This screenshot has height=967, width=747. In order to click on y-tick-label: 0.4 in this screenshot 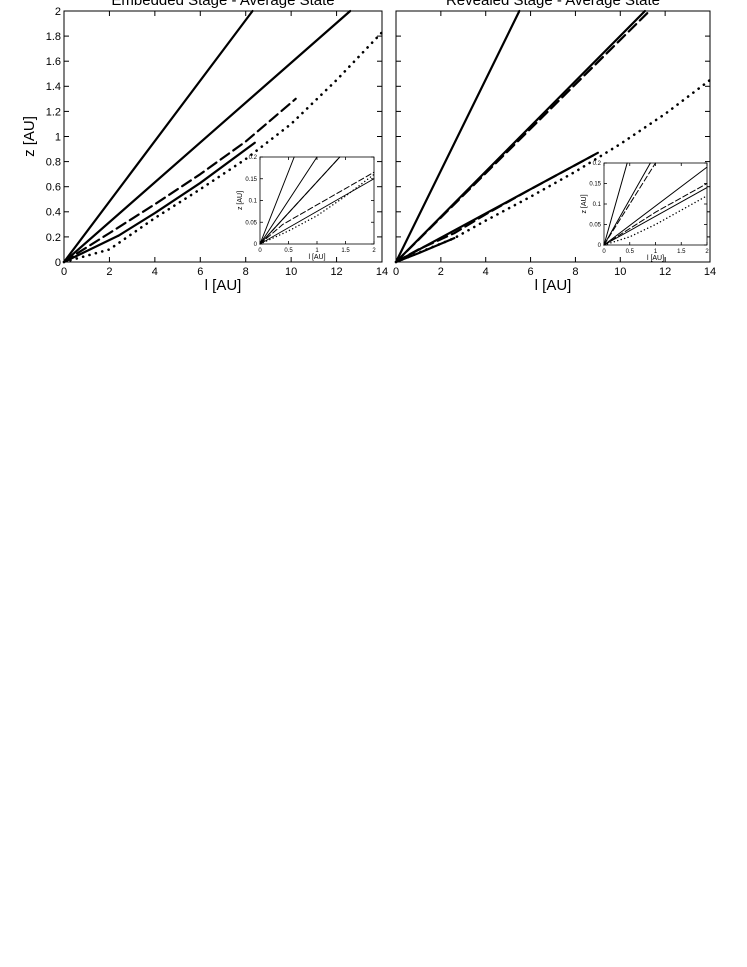, I will do `click(53, 213)`.